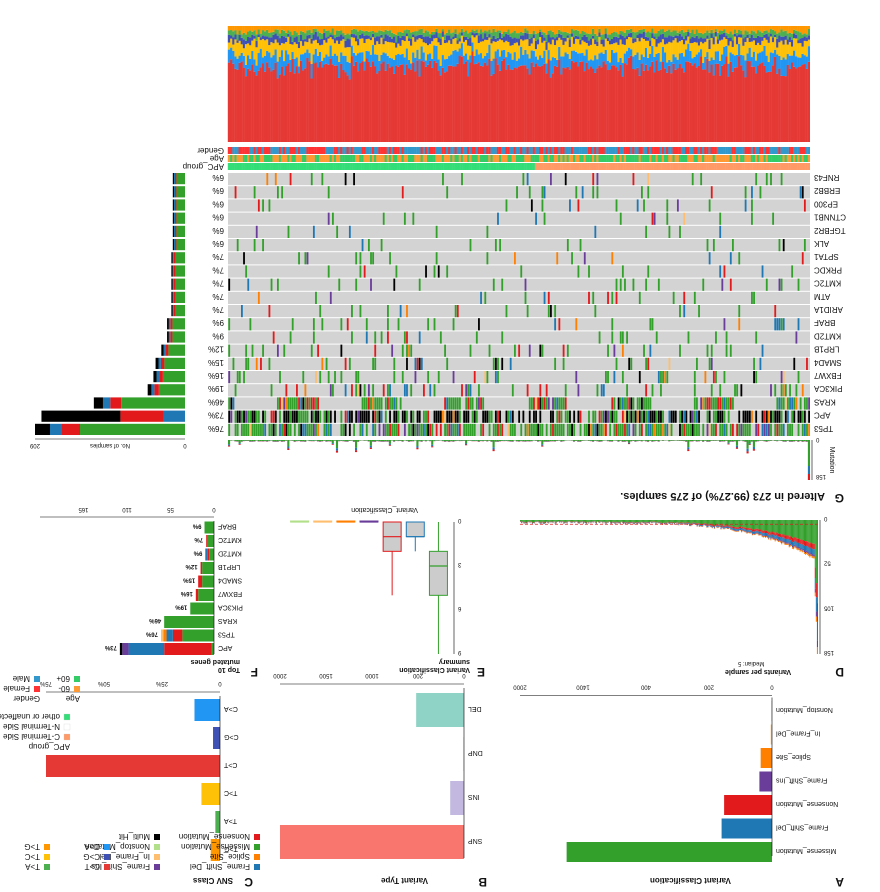 The width and height of the screenshot is (880, 892). Describe the element at coordinates (212, 880) in the screenshot. I see `panel-c-title: SNV Class` at that location.